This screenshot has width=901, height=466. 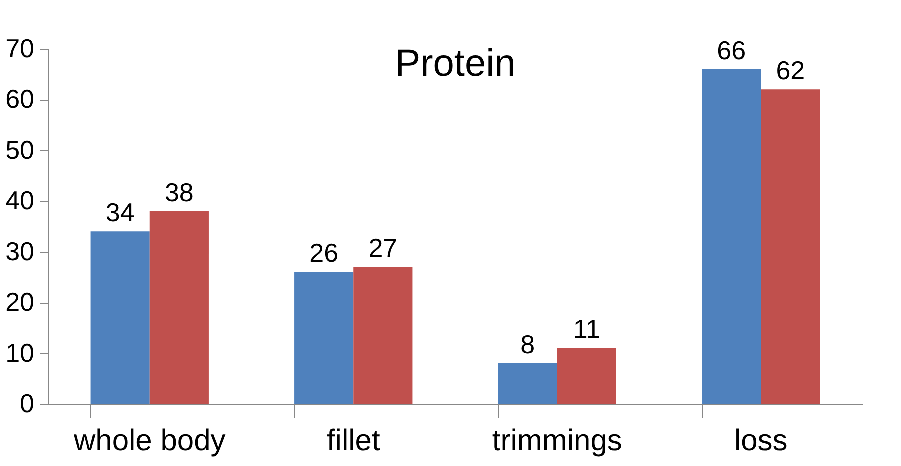 What do you see at coordinates (528, 344) in the screenshot?
I see `data-label: 8` at bounding box center [528, 344].